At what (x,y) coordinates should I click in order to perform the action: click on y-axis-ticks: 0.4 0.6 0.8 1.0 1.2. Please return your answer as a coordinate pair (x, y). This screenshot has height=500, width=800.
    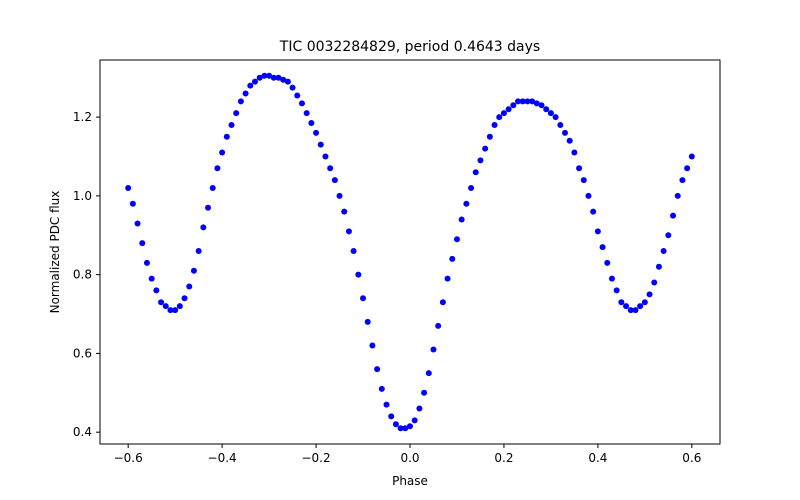
    Looking at the image, I should click on (86, 274).